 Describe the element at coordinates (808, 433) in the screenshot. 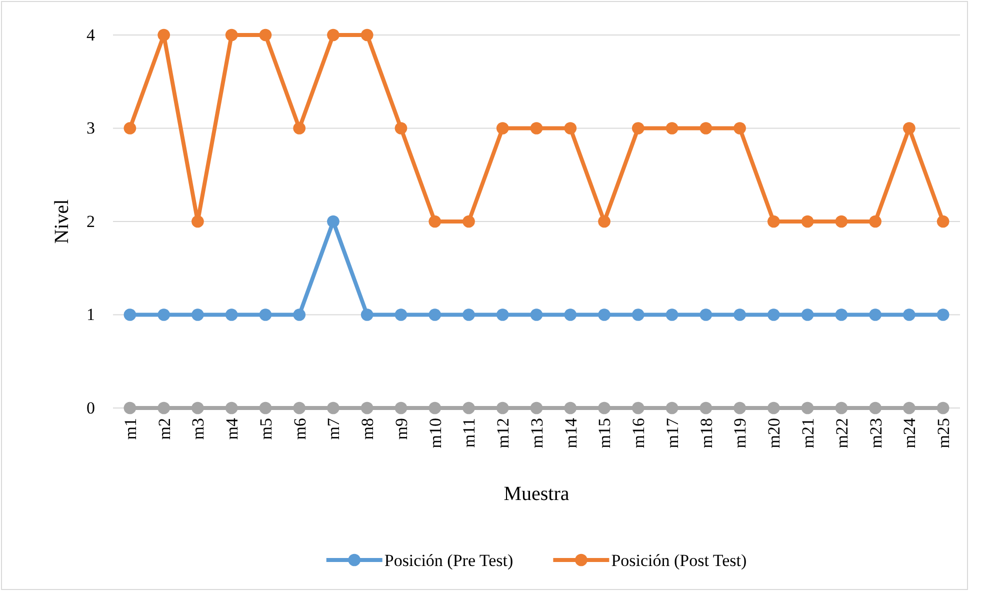

I see `x-tick-label: m21` at that location.